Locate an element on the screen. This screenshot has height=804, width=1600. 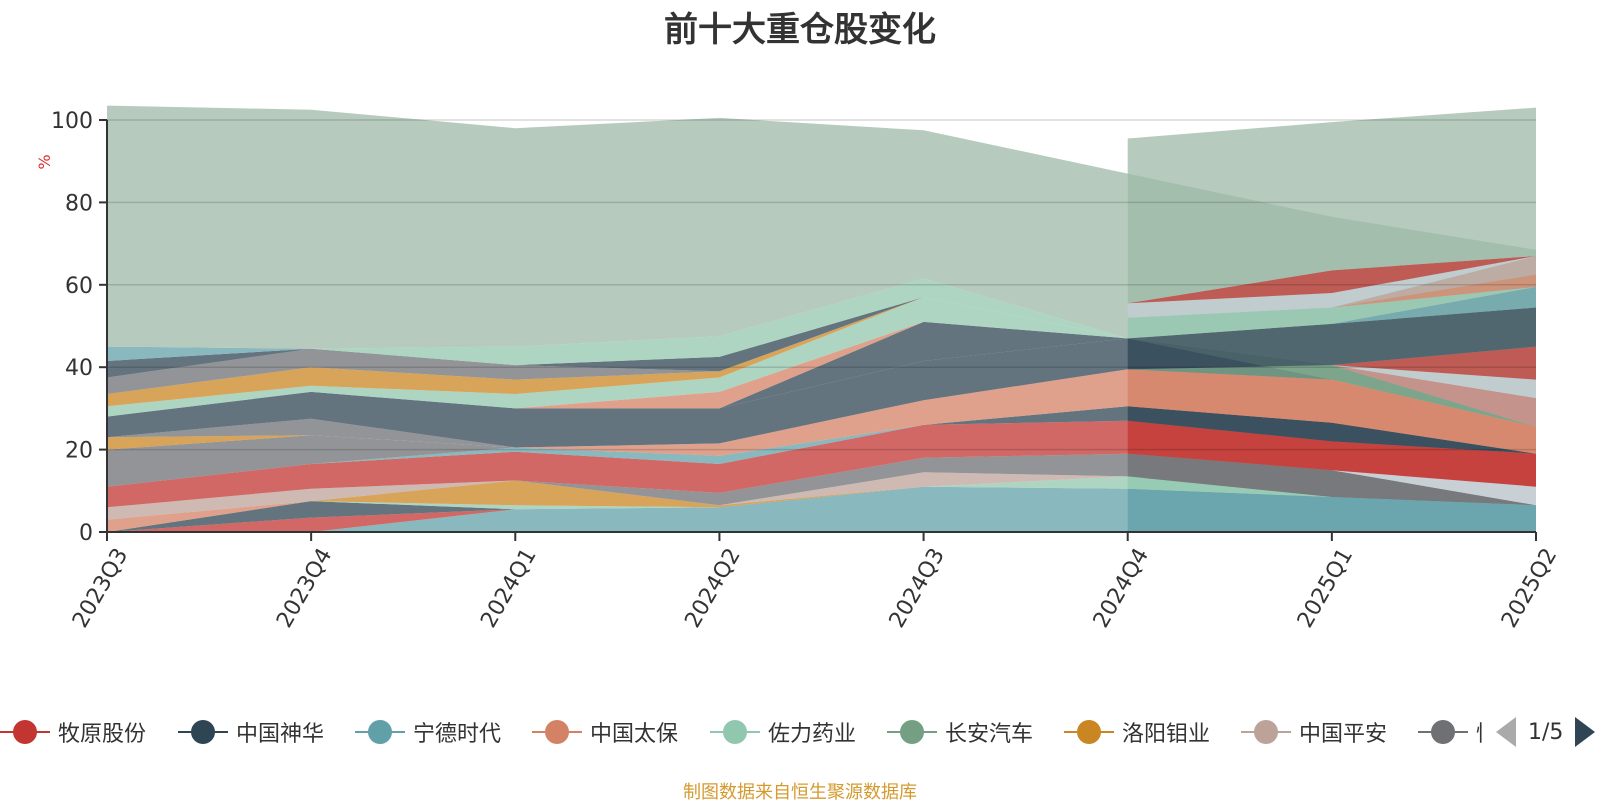
legend-item: 中国平安 is located at coordinates (1314, 732).